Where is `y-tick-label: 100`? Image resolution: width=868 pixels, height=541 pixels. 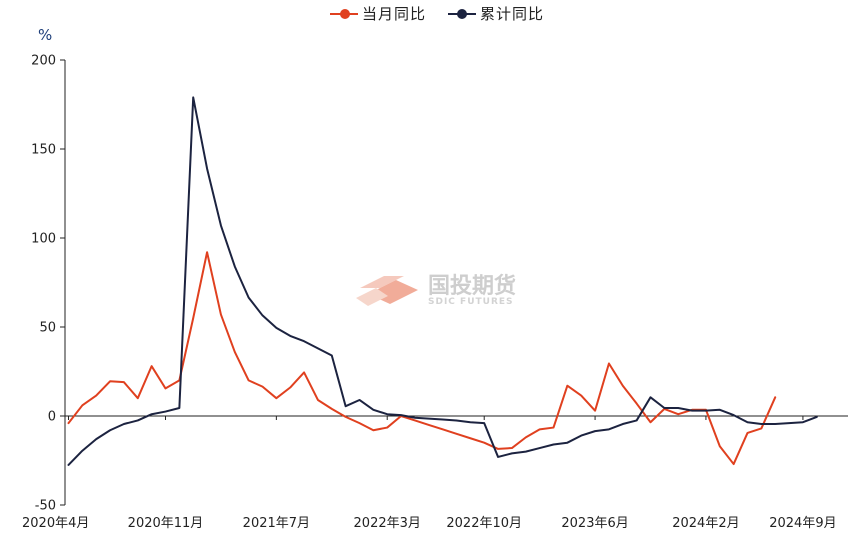
y-tick-label: 100 is located at coordinates (43, 239).